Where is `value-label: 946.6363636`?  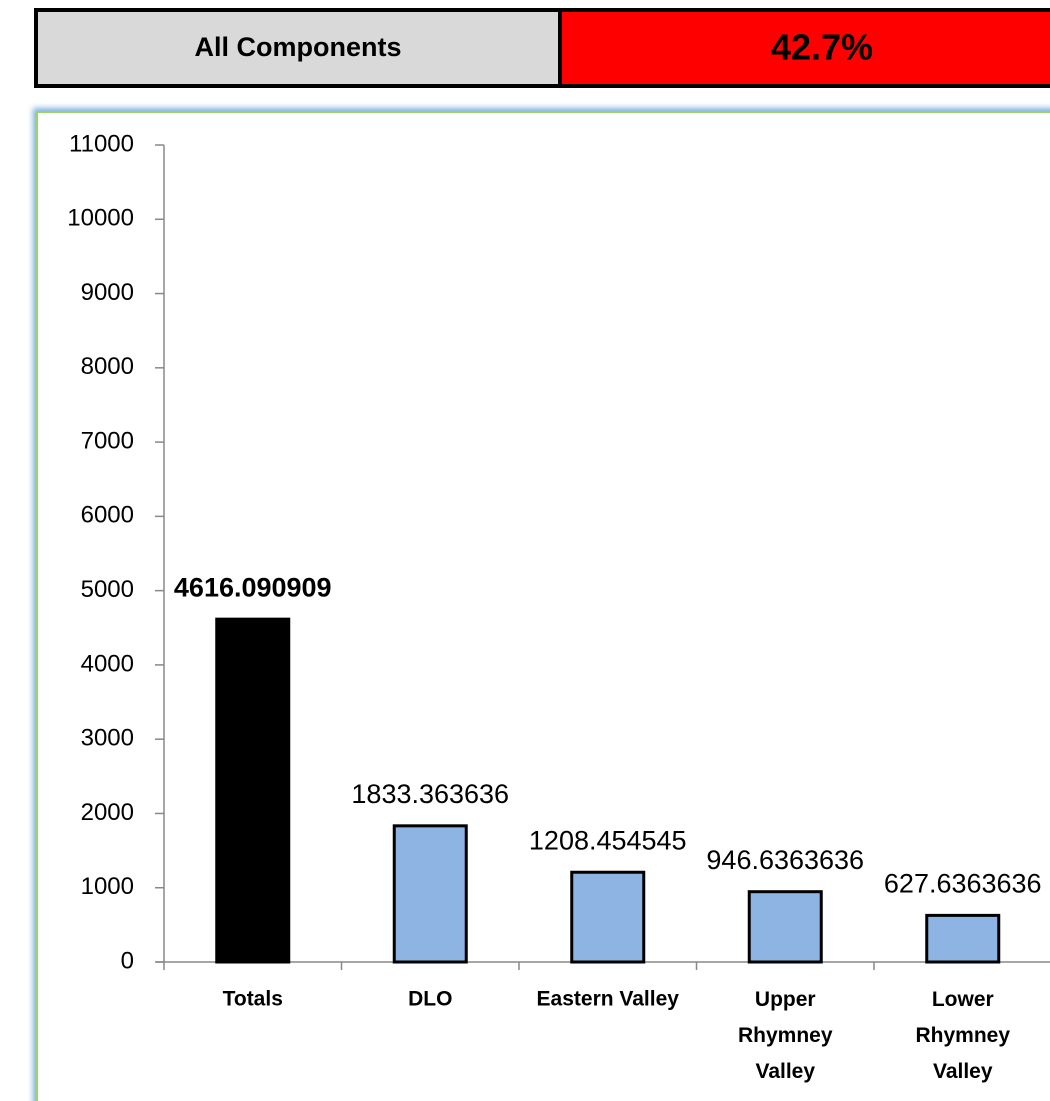 value-label: 946.6363636 is located at coordinates (785, 860).